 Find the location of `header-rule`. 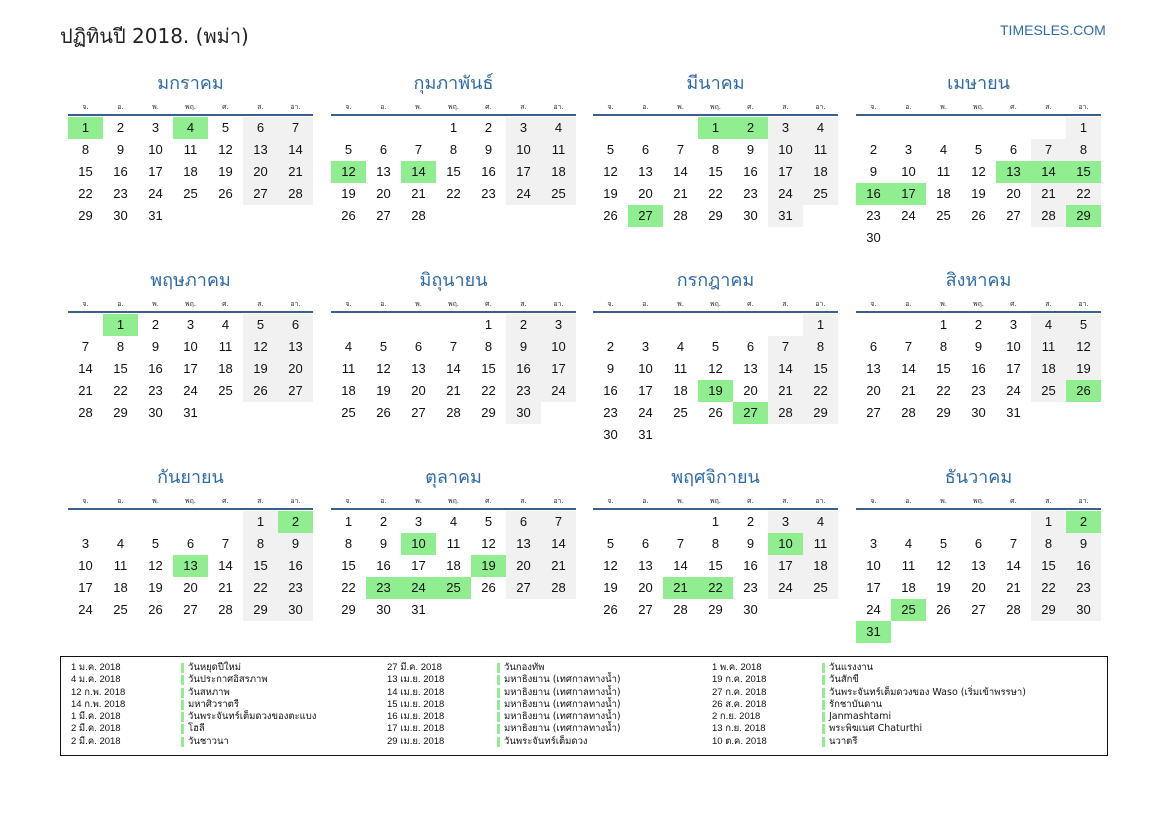

header-rule is located at coordinates (190, 312).